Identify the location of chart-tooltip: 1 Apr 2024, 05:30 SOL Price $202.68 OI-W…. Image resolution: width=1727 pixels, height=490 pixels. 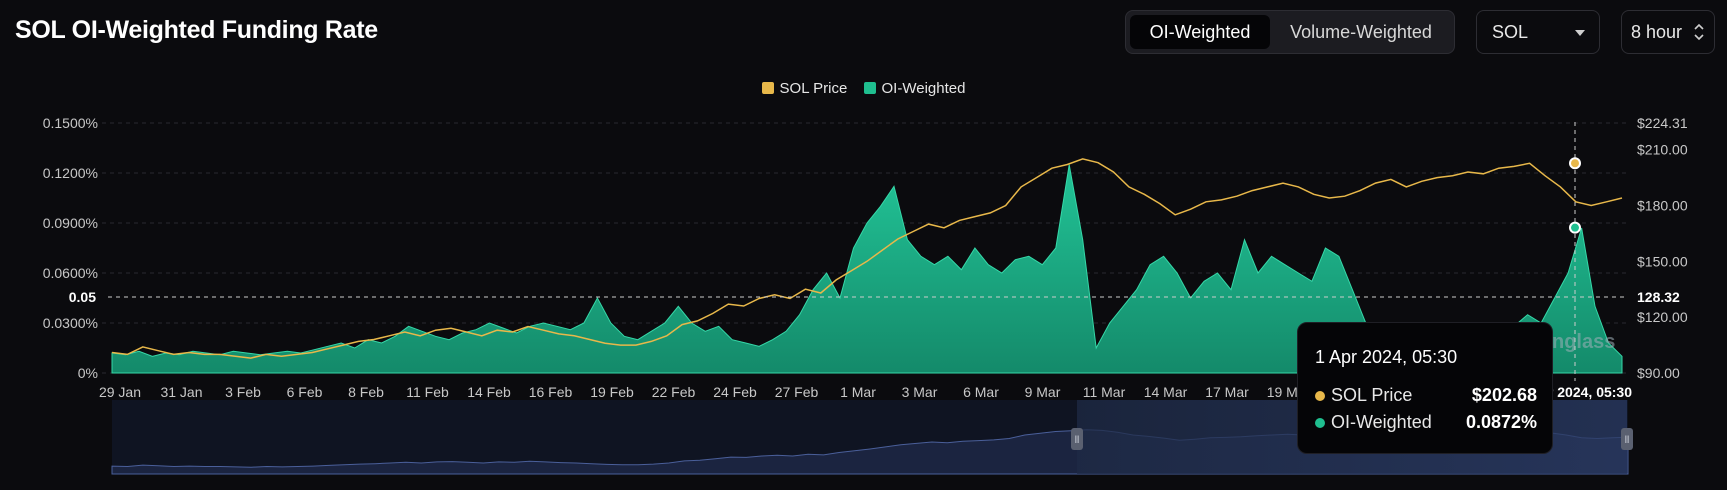
(1425, 388).